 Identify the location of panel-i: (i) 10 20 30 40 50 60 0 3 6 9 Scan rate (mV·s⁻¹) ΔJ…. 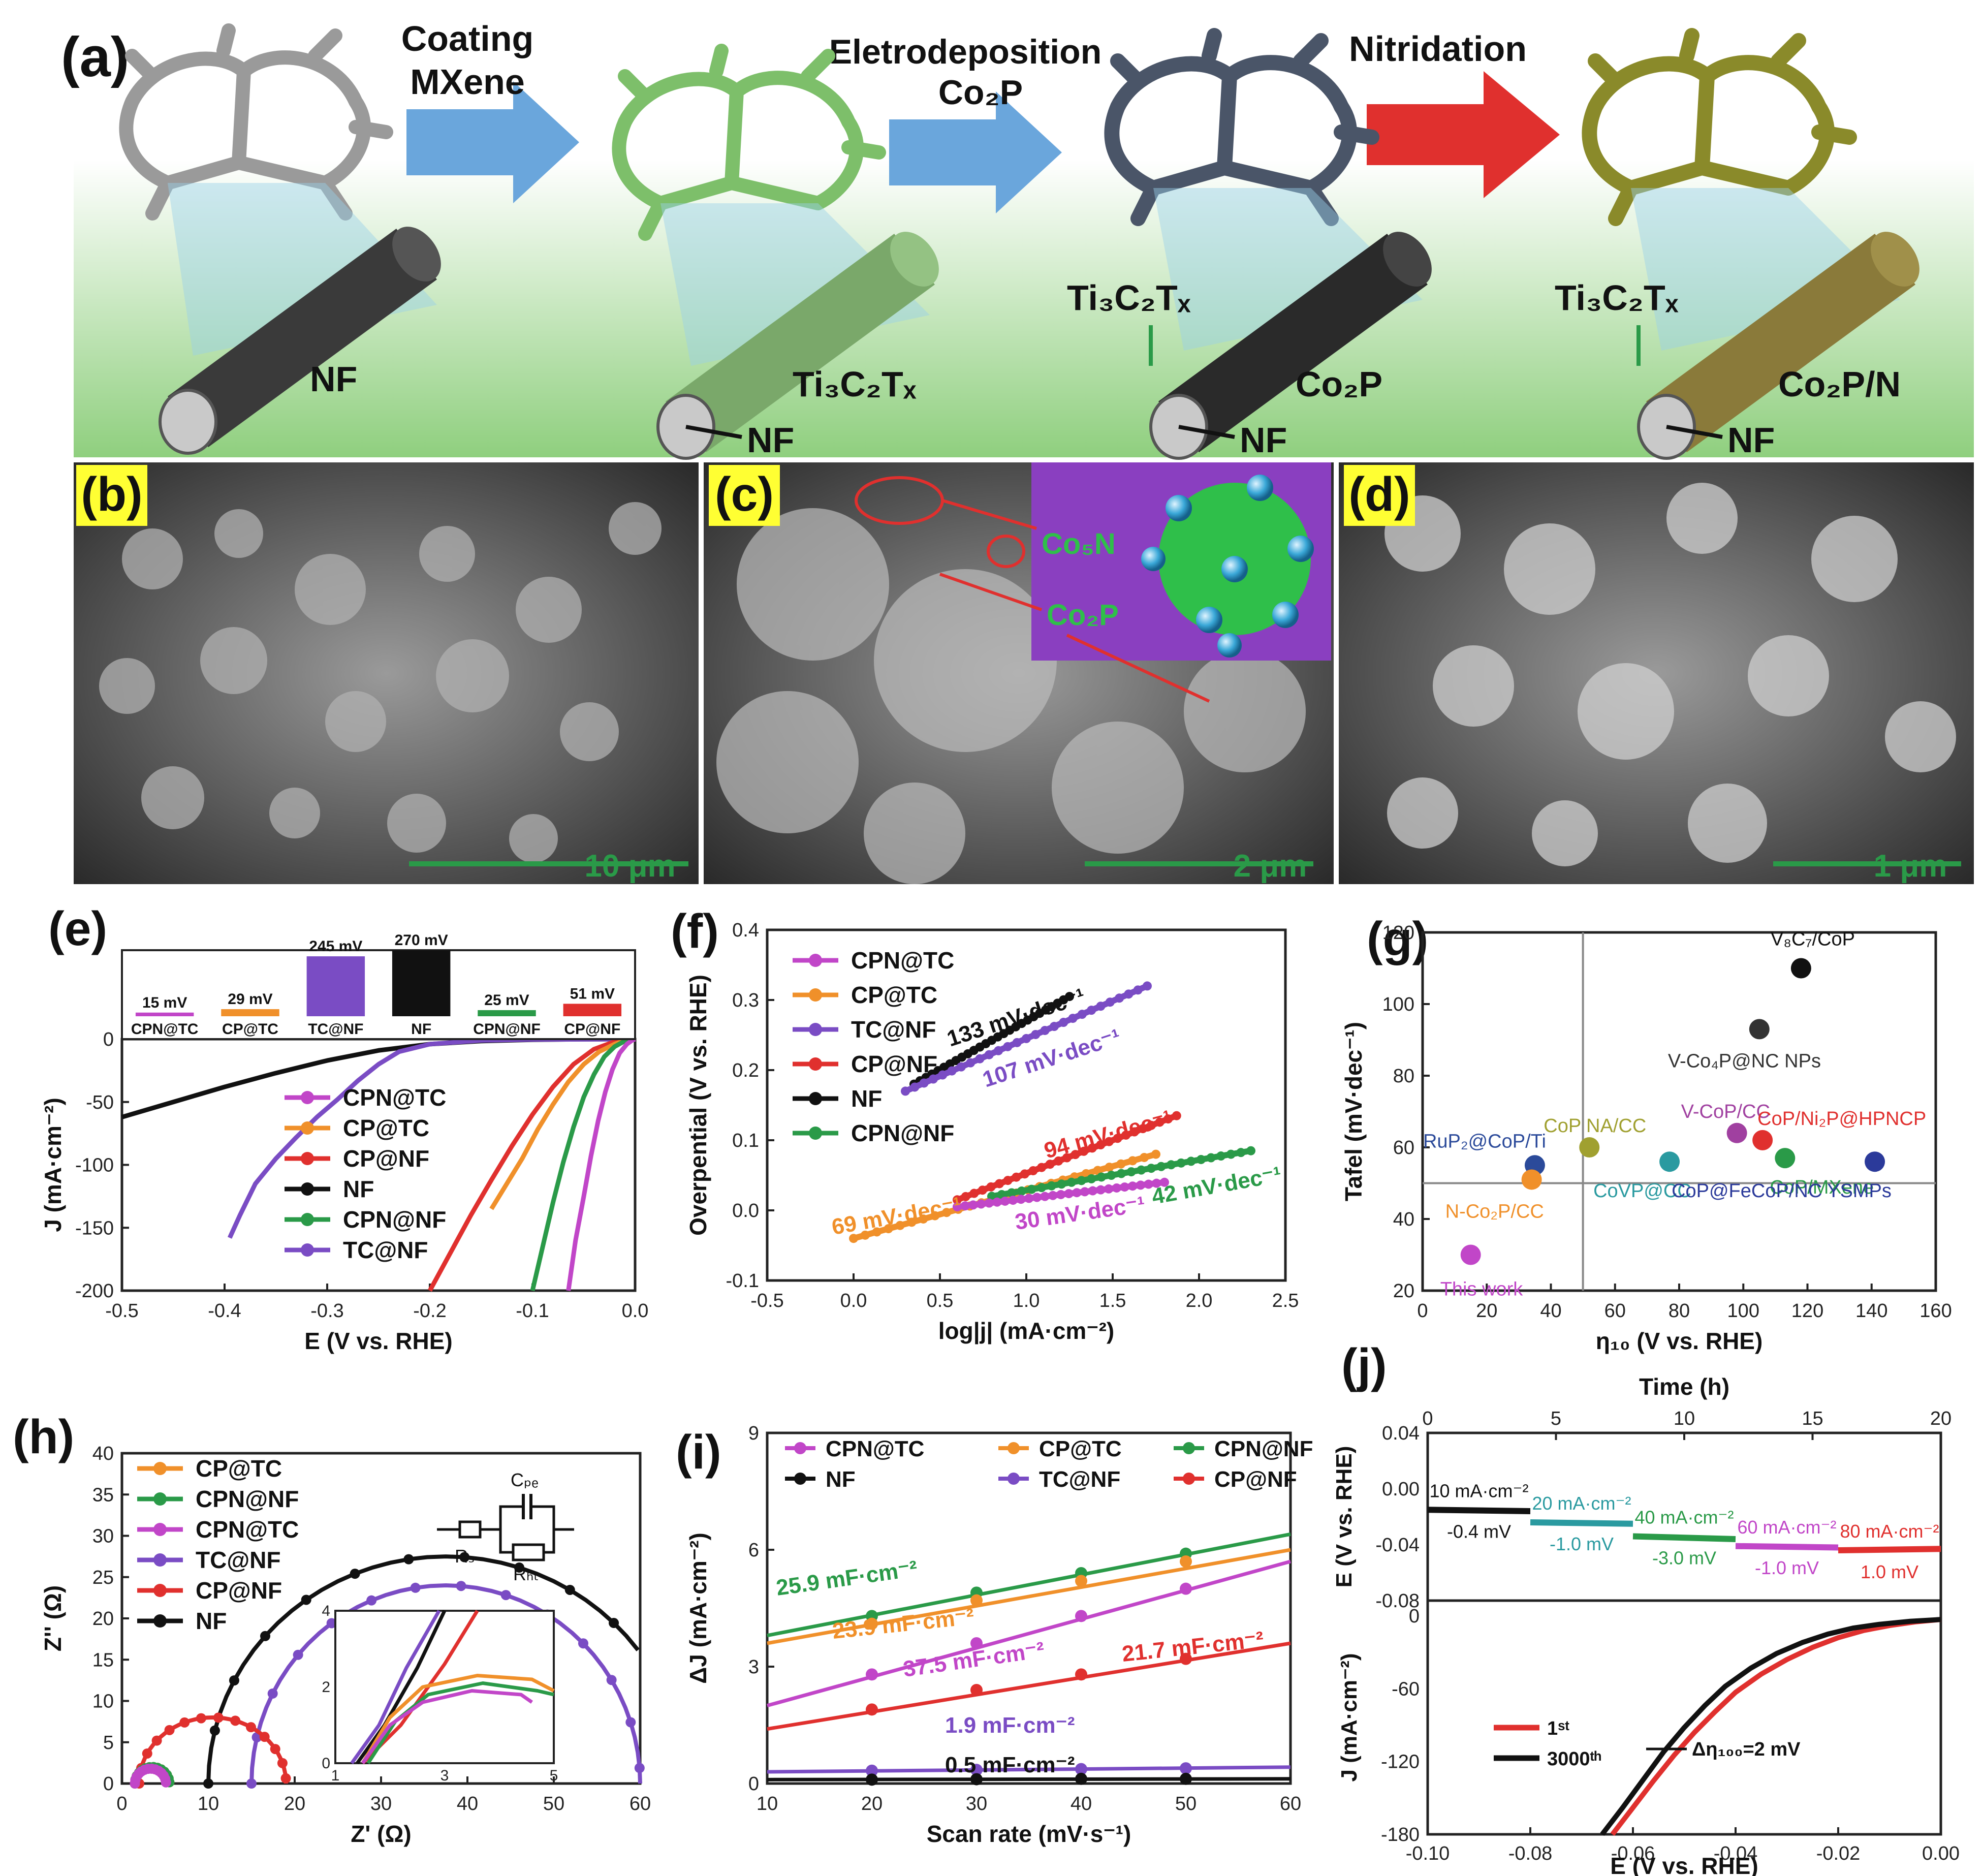
(994, 1635).